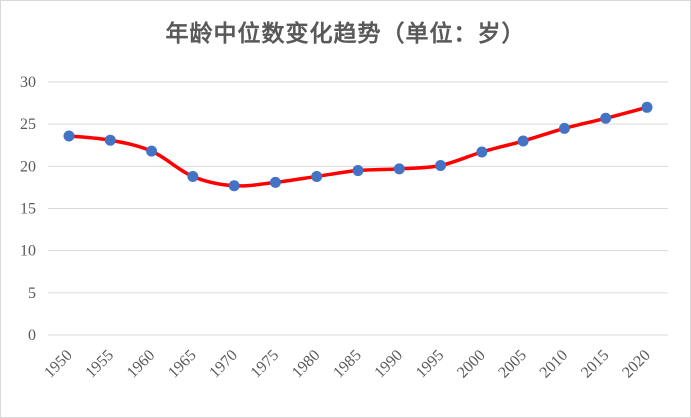 The image size is (691, 418). What do you see at coordinates (110, 140) in the screenshot?
I see `data-point-1955` at bounding box center [110, 140].